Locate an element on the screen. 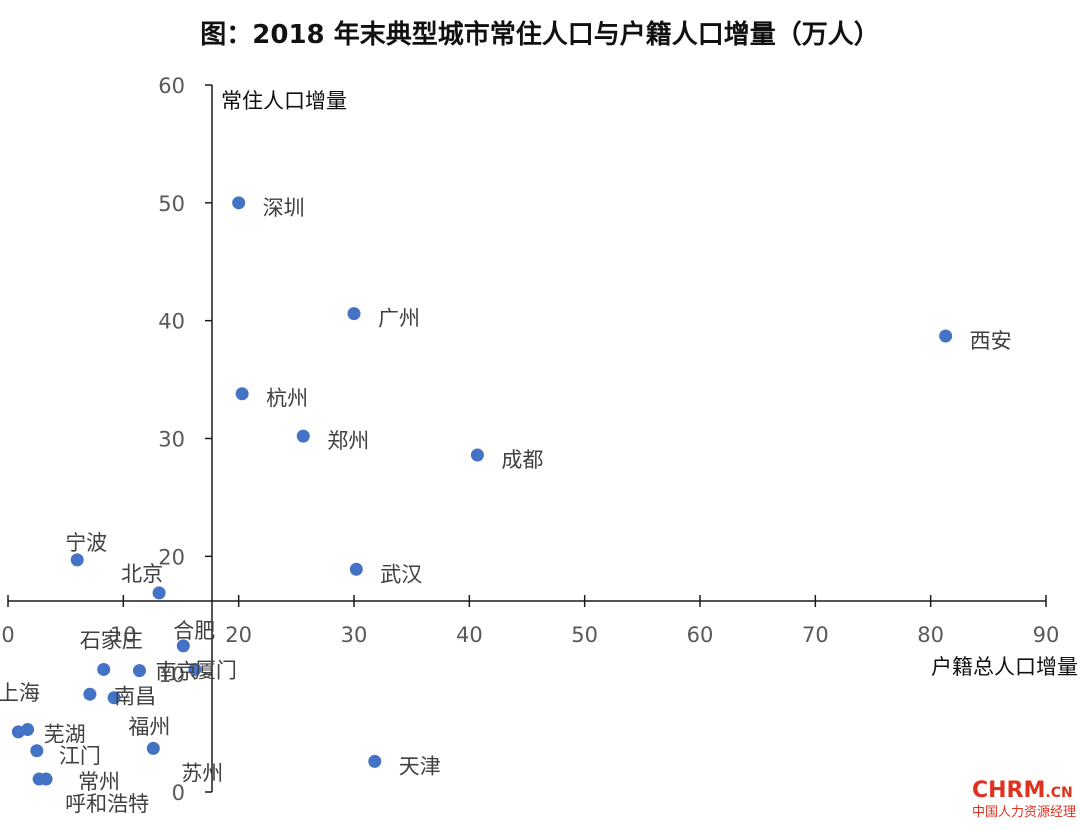 This screenshot has height=830, width=1080. x-tick-label: 10 is located at coordinates (123, 635).